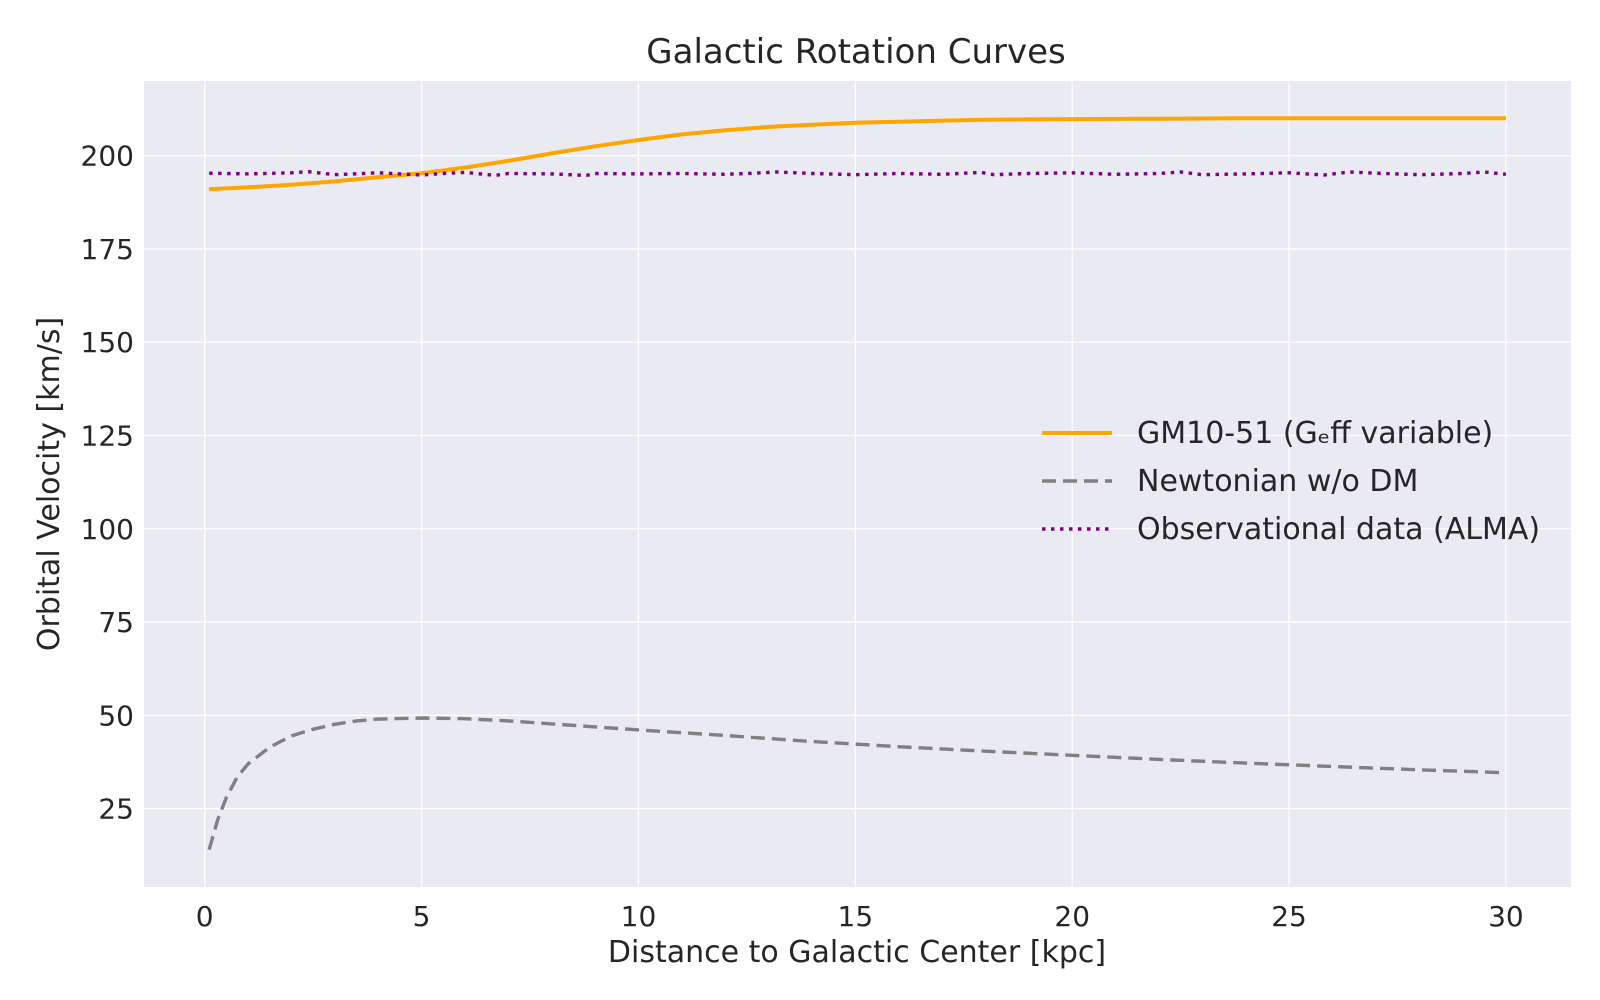 The image size is (1600, 1000). I want to click on x-tick-label: 25, so click(1289, 916).